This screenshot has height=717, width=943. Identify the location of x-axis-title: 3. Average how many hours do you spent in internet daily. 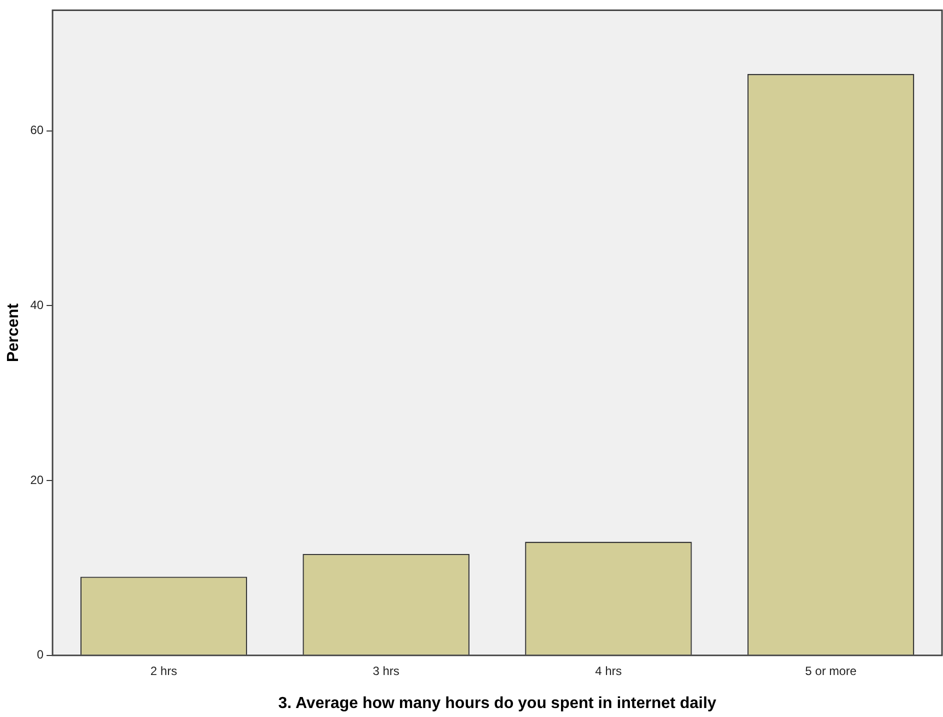
(497, 703).